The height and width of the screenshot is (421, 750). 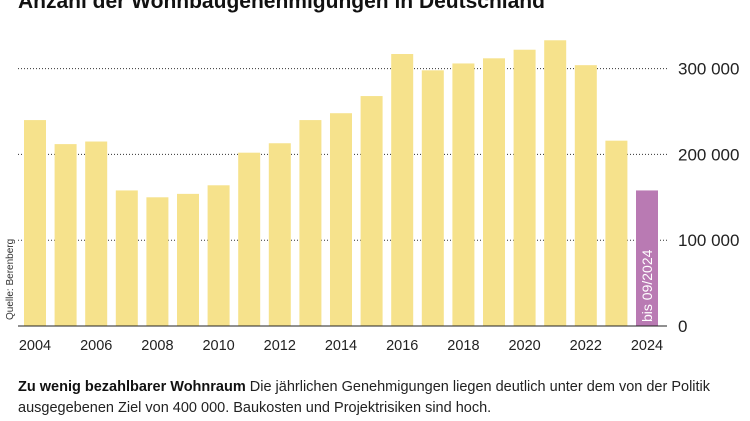 What do you see at coordinates (280, 346) in the screenshot?
I see `x-tick-label: 2012` at bounding box center [280, 346].